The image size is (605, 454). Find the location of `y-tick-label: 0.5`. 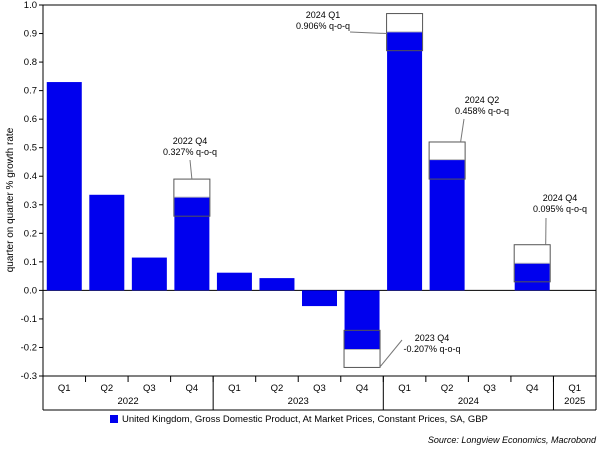

y-tick-label: 0.5 is located at coordinates (30, 148).